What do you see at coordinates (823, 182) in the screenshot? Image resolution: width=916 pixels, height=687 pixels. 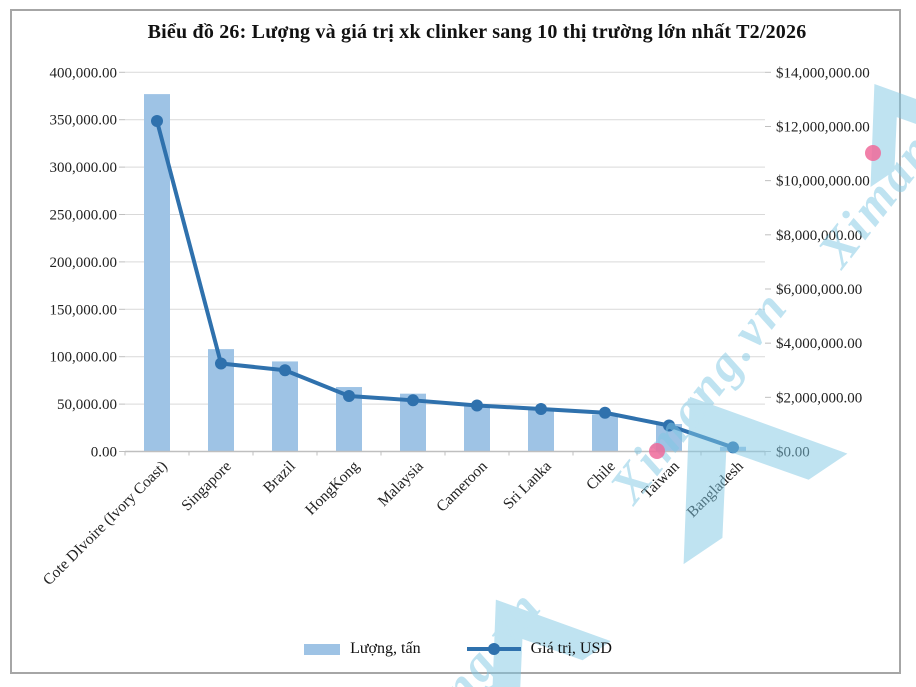 I see `right-axis-label: $10,000,000.00` at bounding box center [823, 182].